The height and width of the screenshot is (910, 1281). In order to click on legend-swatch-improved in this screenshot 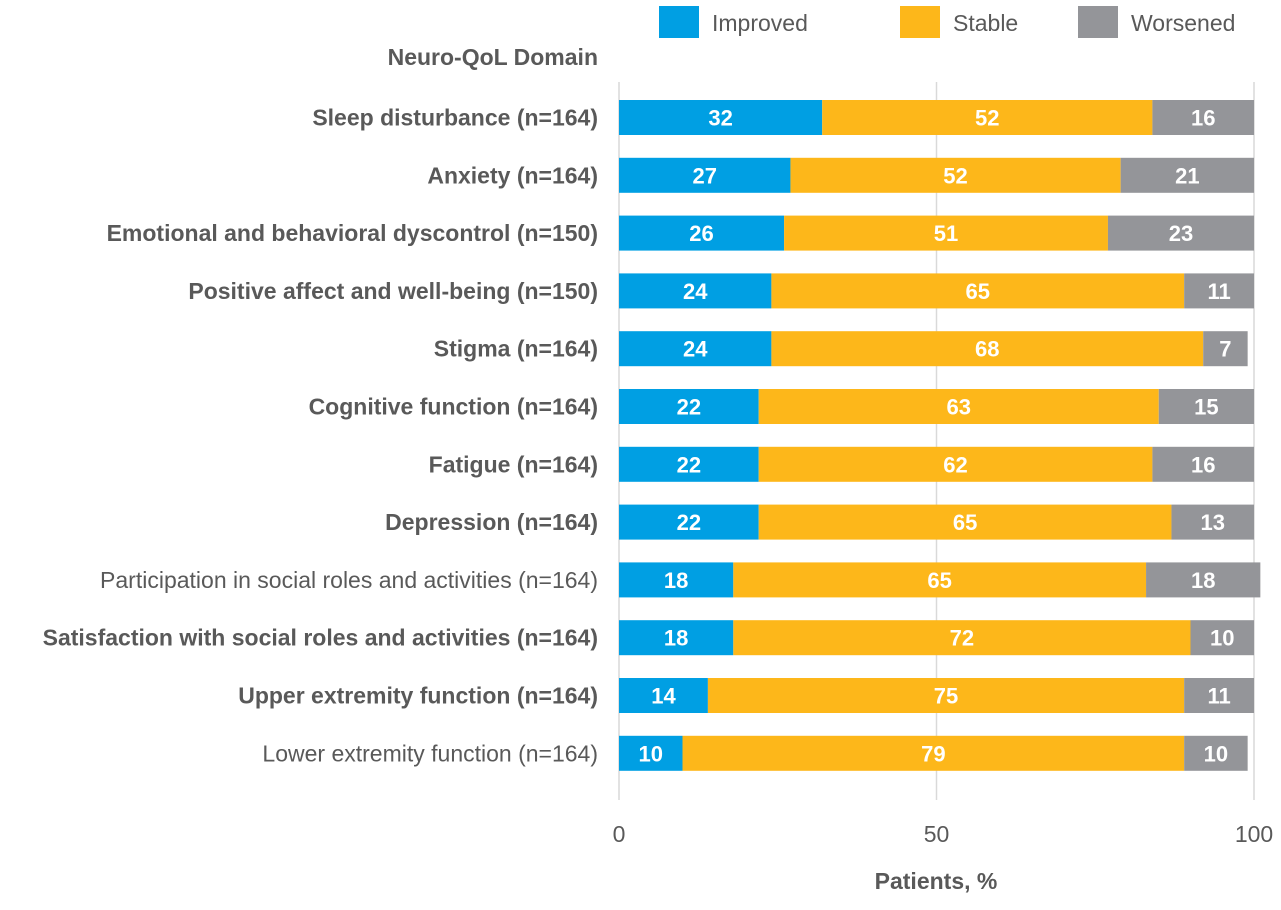, I will do `click(679, 22)`.